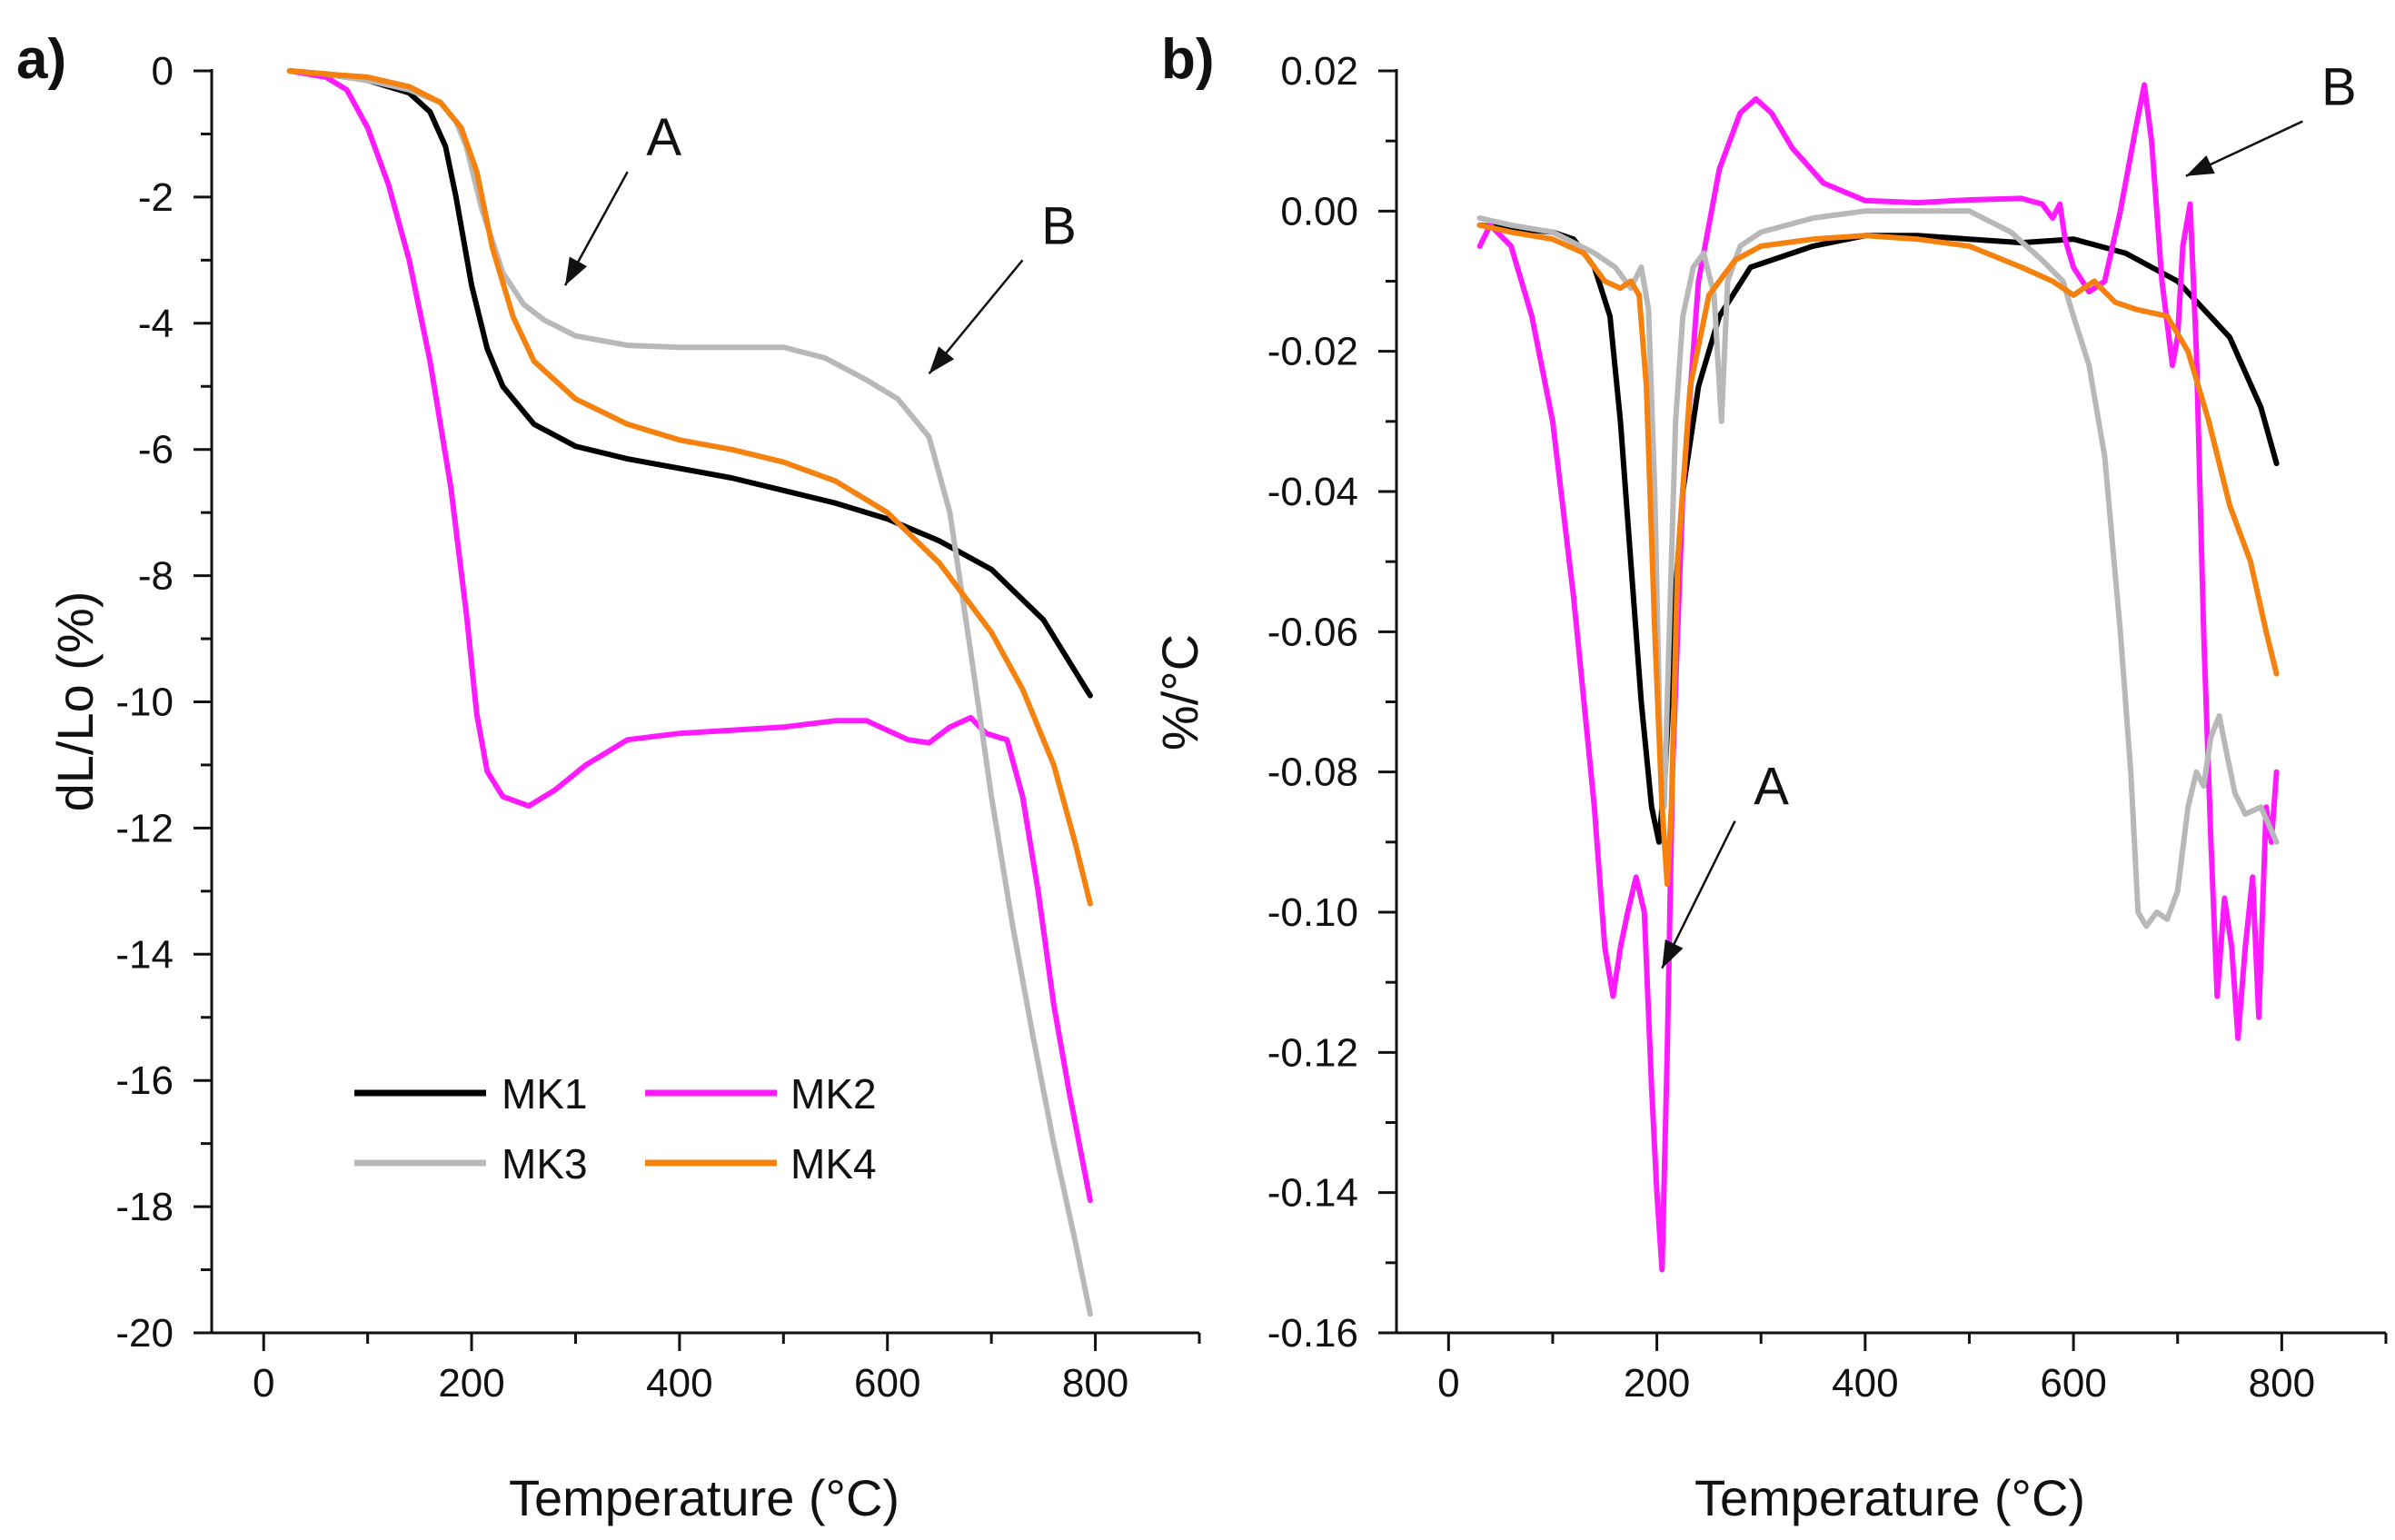 This screenshot has height=1540, width=2395. I want to click on panel-b-annotation-label-a: A, so click(1772, 787).